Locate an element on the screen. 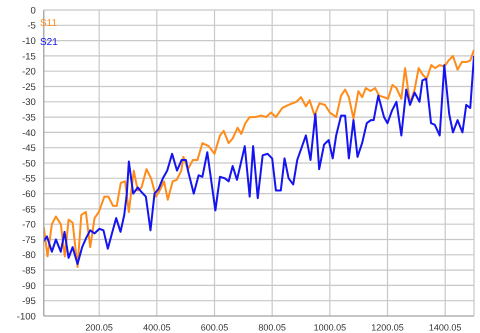 The width and height of the screenshot is (480, 333). y-tick-label: 0 is located at coordinates (33, 10).